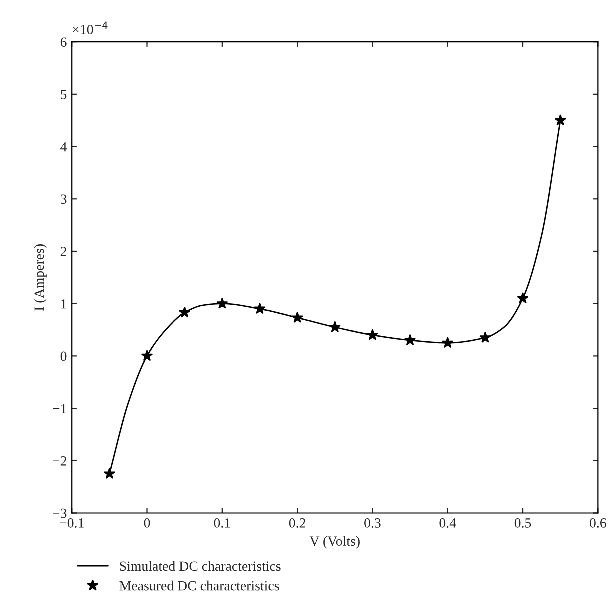 The image size is (611, 601). I want to click on y-tick-label: 3, so click(63, 199).